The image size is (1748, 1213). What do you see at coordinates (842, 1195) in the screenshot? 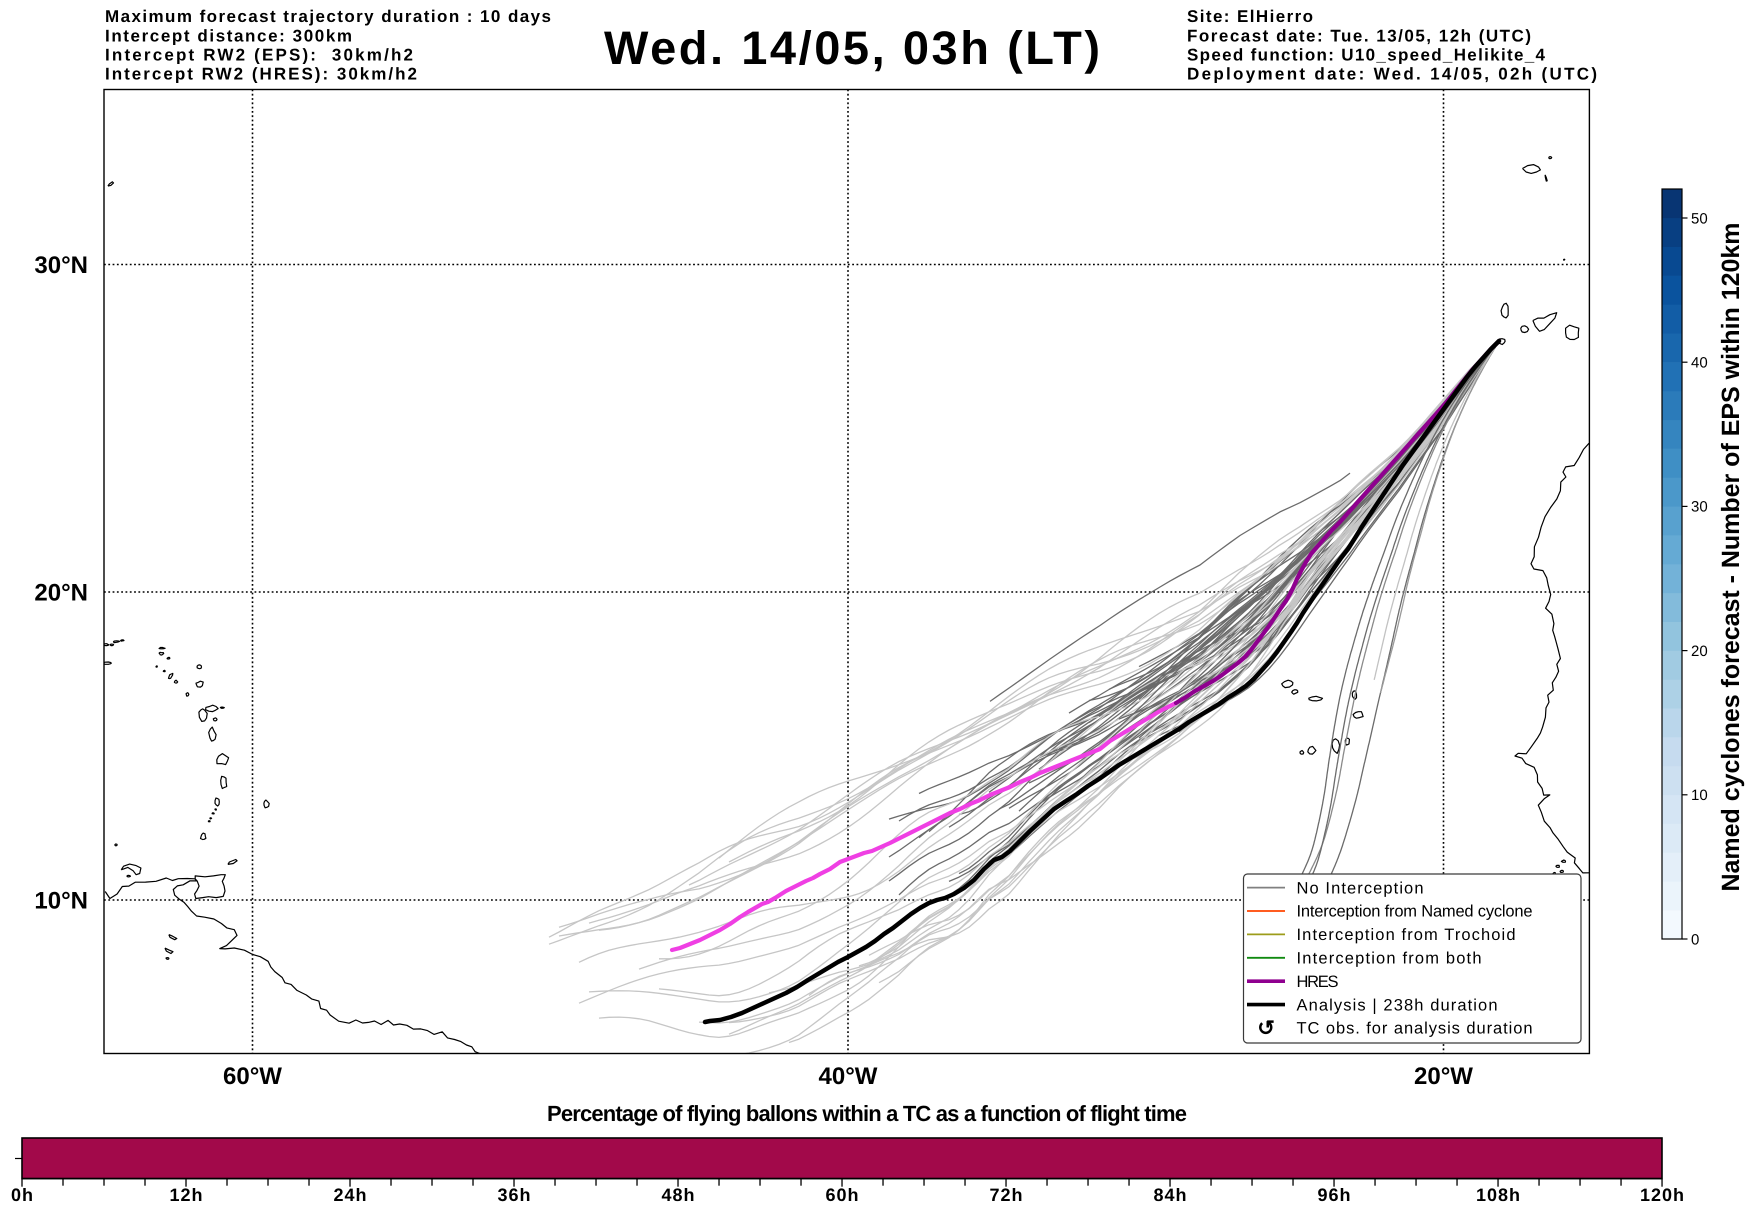
I see `svg-text: 60h` at bounding box center [842, 1195].